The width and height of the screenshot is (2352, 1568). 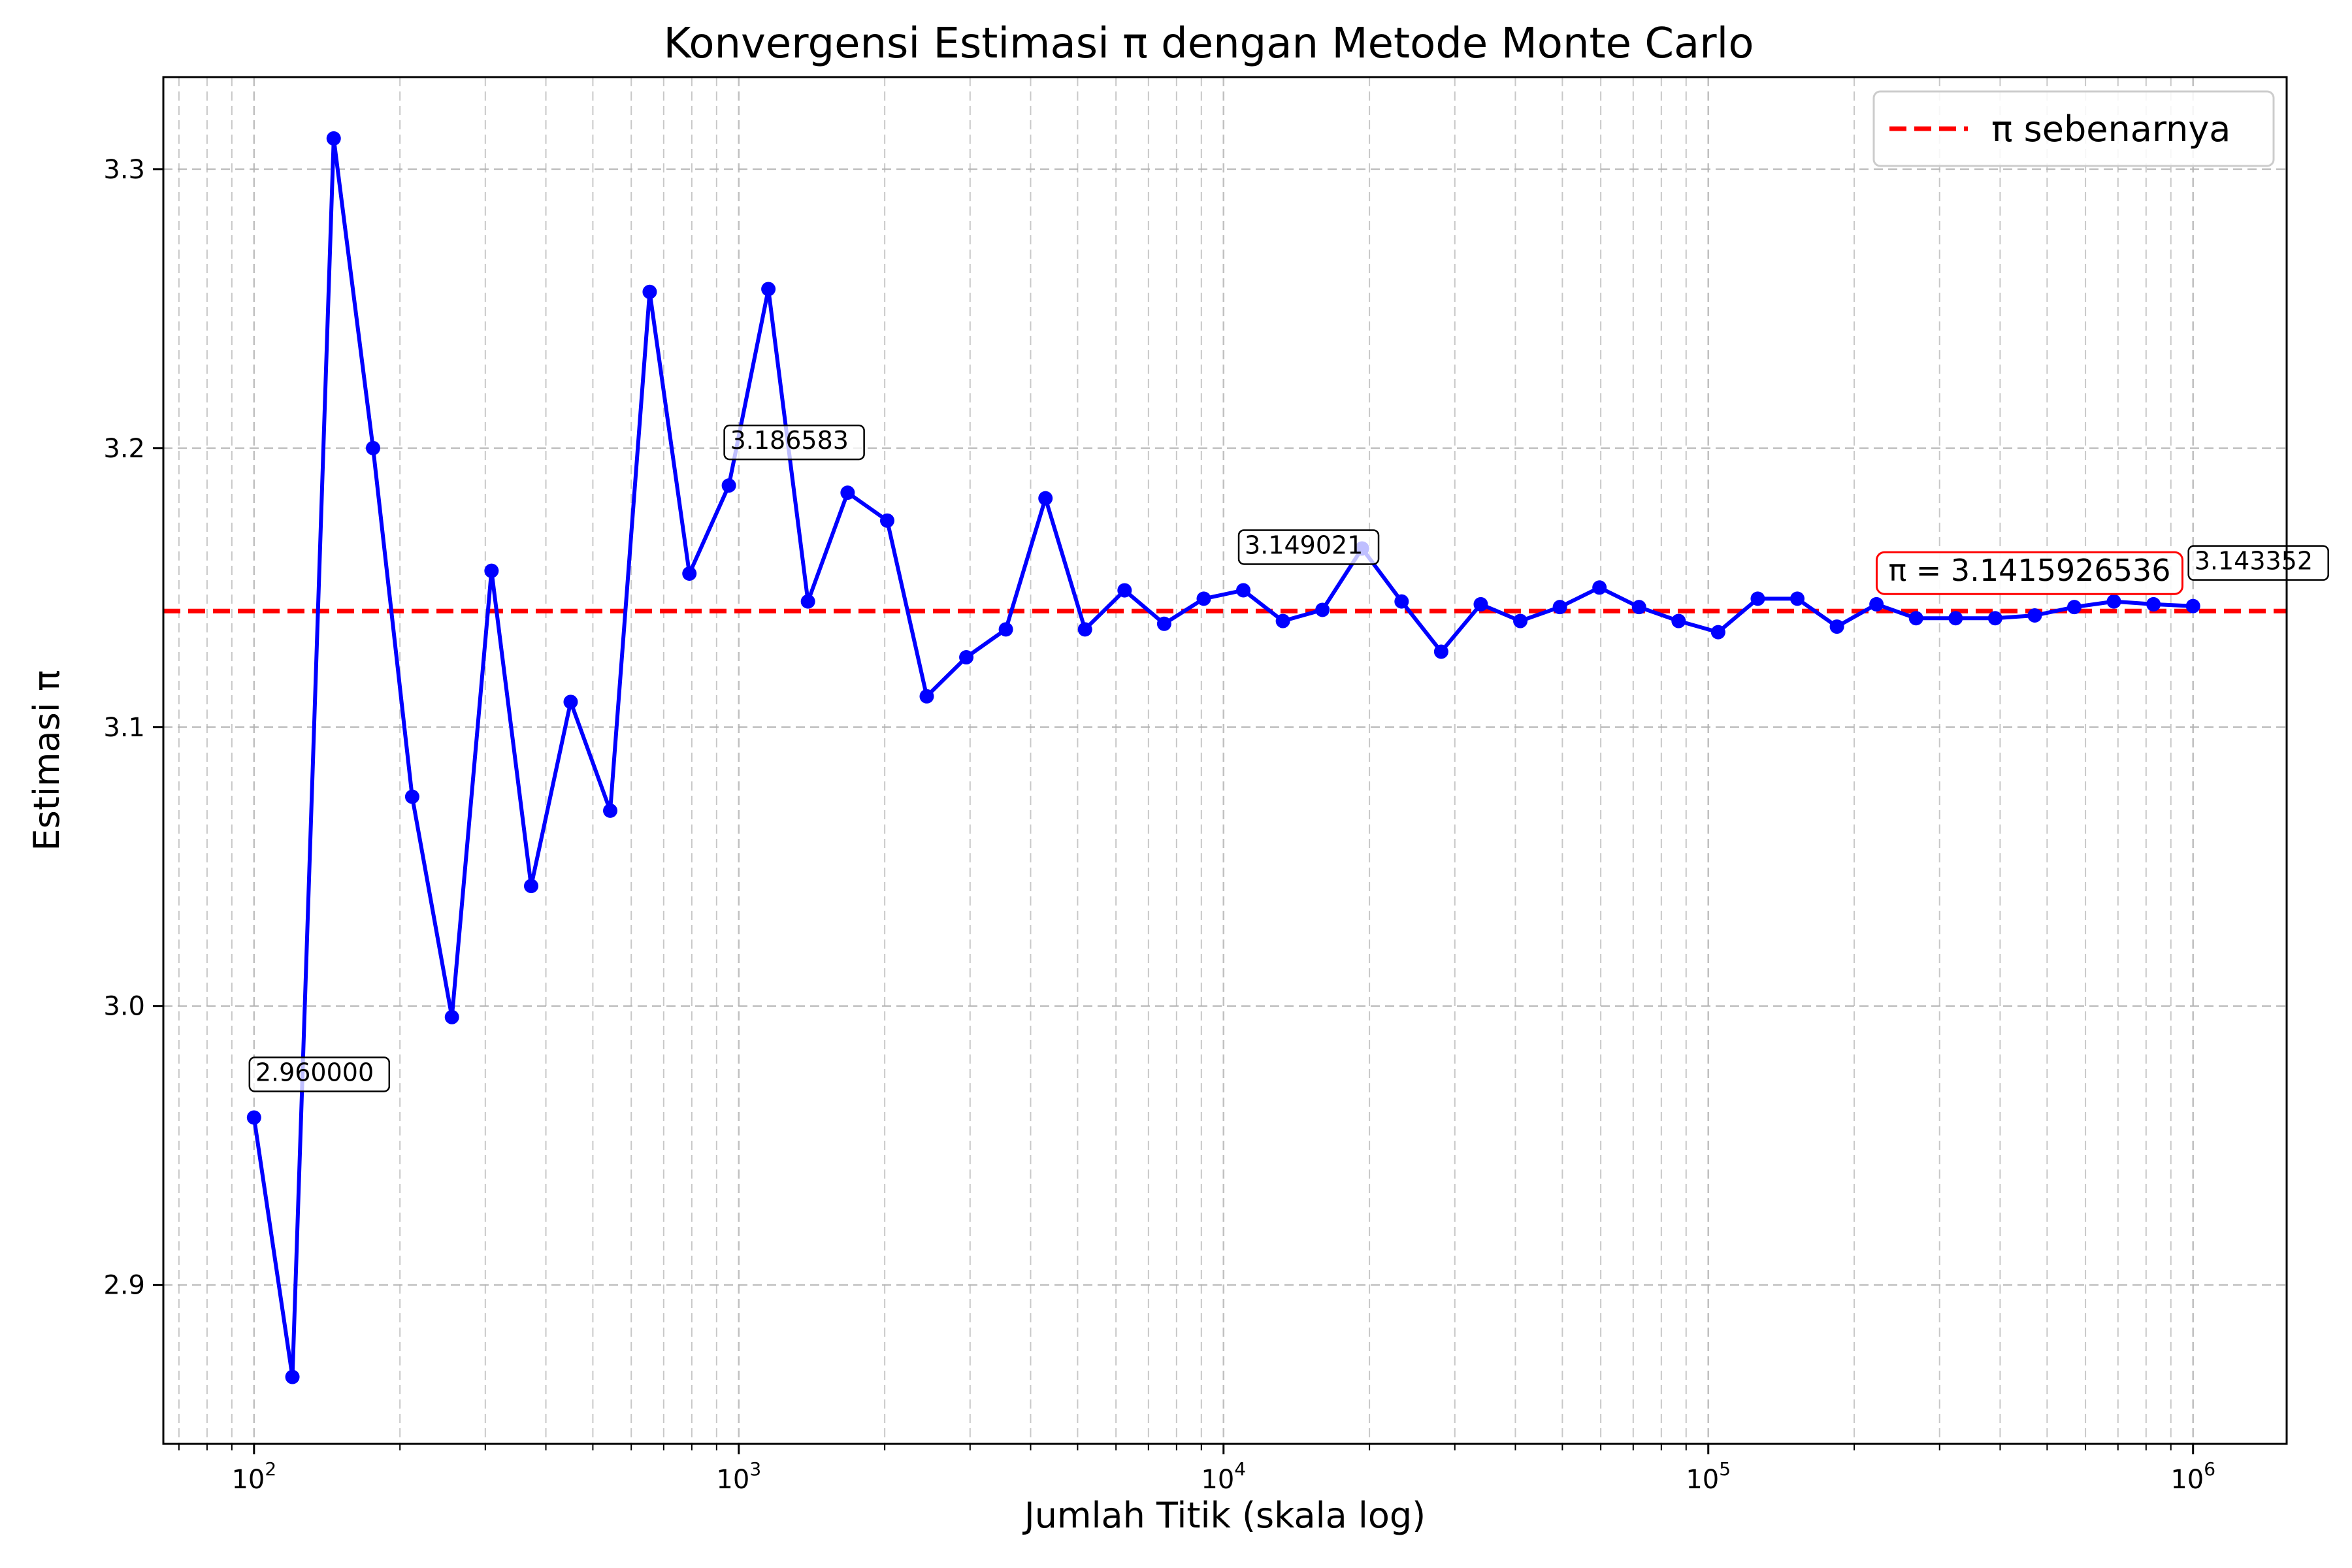 I want to click on legend-label: π sebenarnya, so click(x=2110, y=129).